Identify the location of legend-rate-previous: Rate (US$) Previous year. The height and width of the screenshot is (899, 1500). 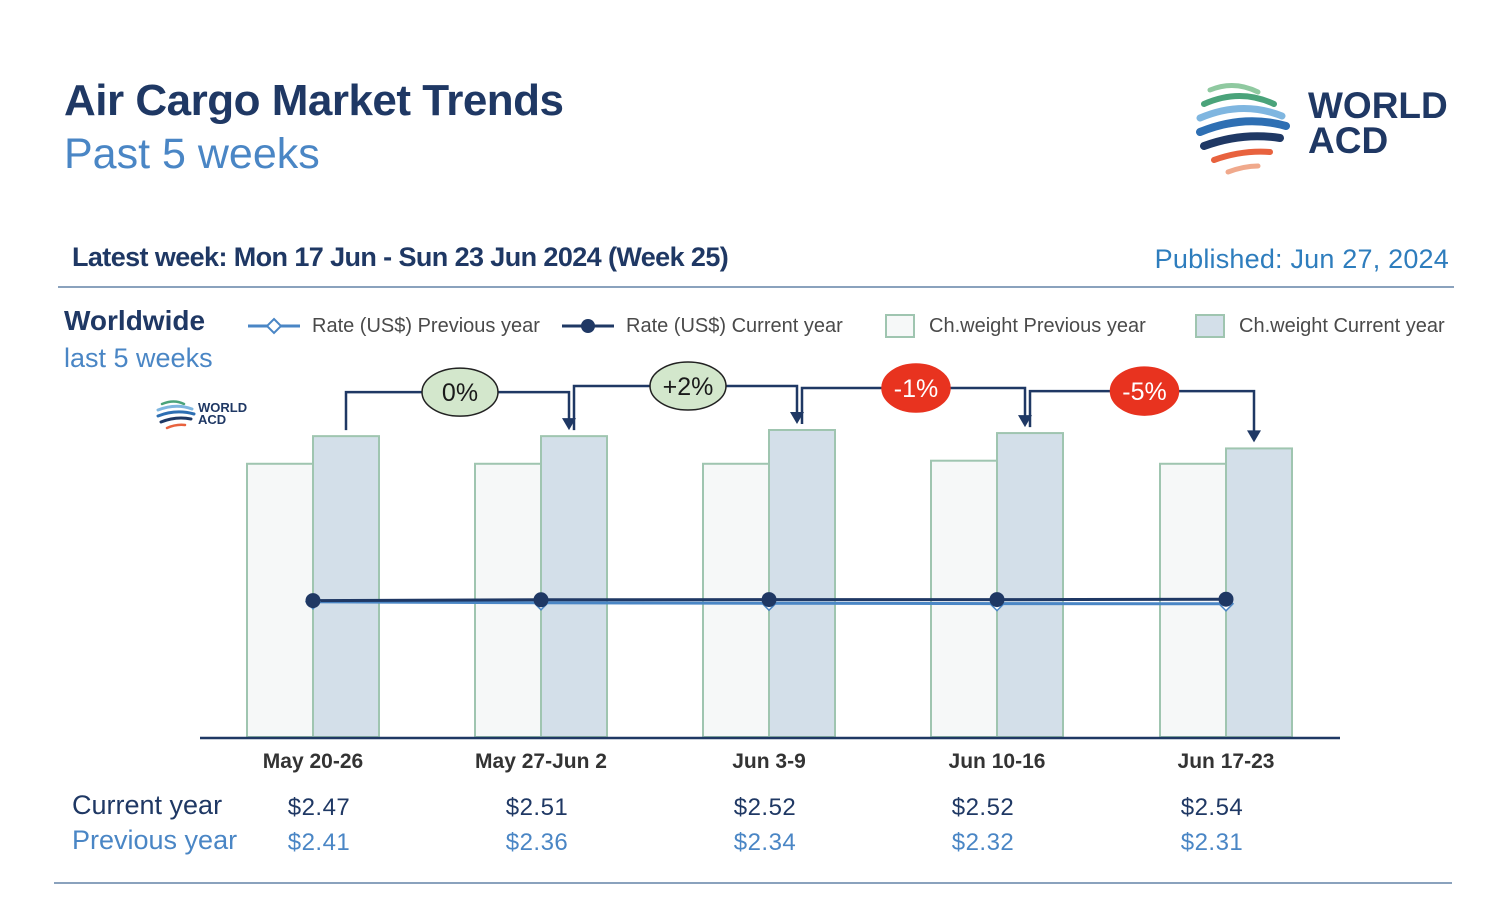
(394, 326).